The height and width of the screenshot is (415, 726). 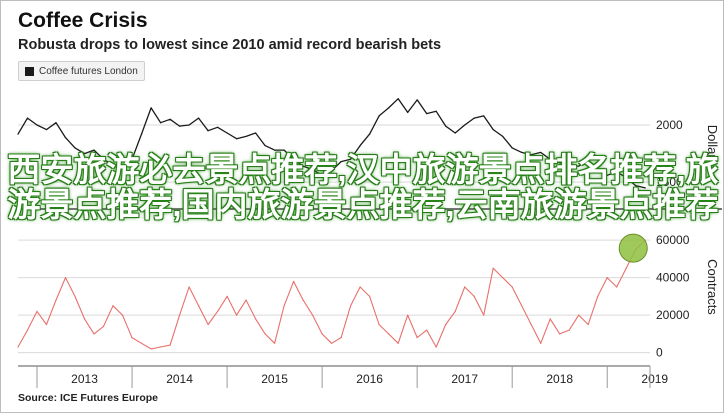 What do you see at coordinates (673, 278) in the screenshot?
I see `y-tick-label: 40000` at bounding box center [673, 278].